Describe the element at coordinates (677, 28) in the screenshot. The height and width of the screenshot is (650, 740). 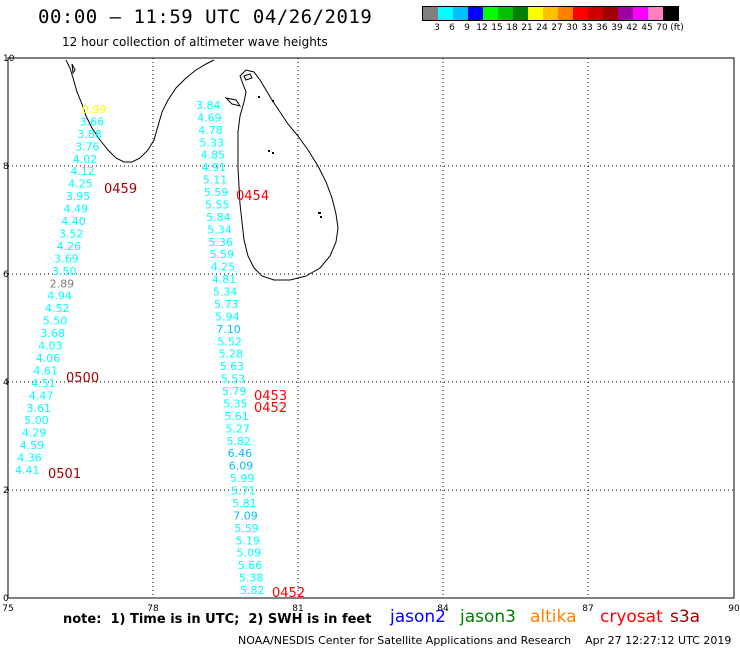
I see `legend-label: (ft)` at that location.